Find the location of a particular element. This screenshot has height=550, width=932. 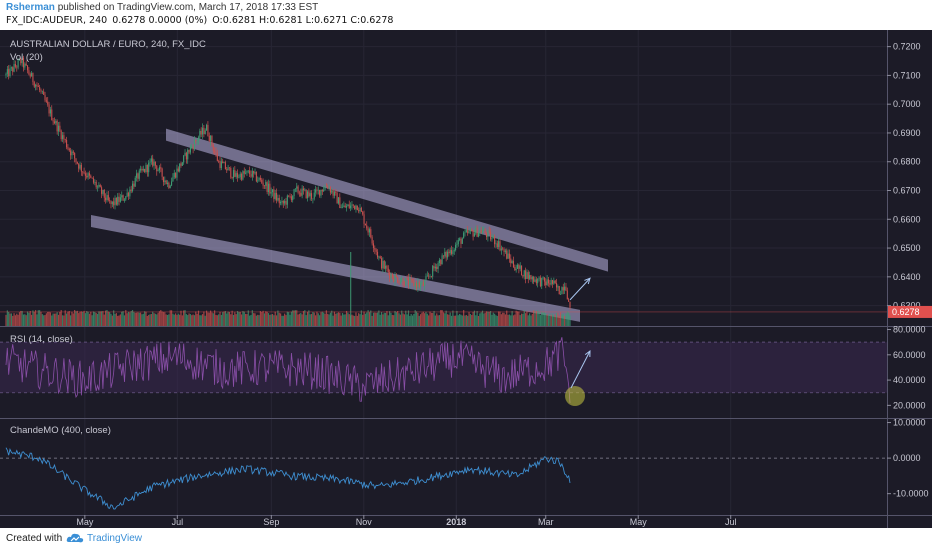

symbol-label: FX_IDC:AUDEUR, 240 is located at coordinates (57, 20).